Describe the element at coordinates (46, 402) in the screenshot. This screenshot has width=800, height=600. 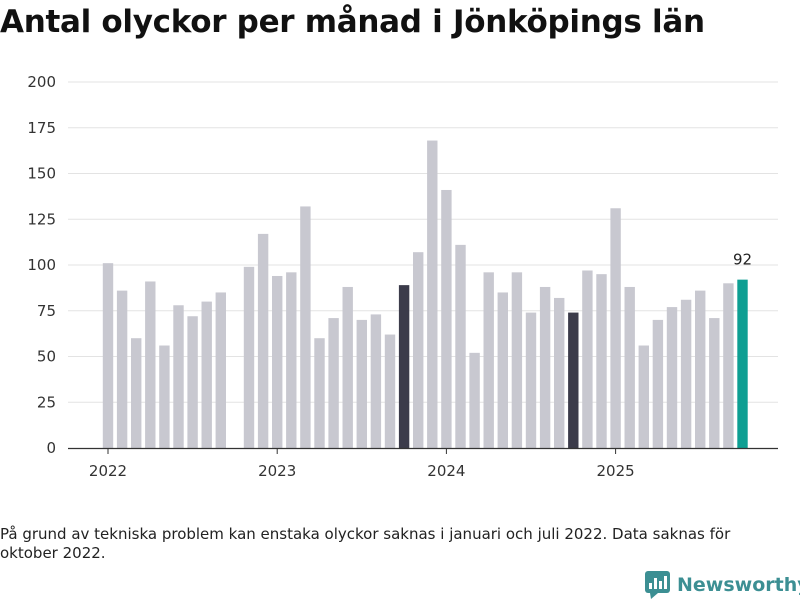
I see `y-tick-label: 25` at that location.